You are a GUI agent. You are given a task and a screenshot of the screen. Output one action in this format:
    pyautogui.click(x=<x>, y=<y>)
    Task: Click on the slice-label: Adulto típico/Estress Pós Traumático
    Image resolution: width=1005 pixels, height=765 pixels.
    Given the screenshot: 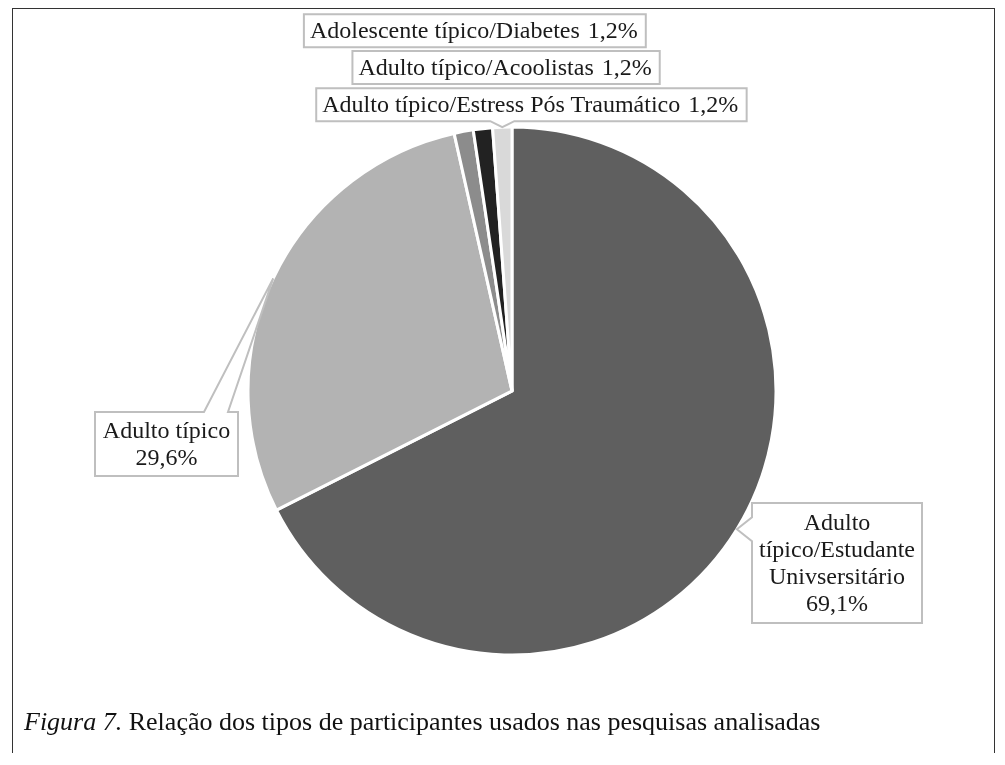 What is the action you would take?
    pyautogui.click(x=501, y=104)
    